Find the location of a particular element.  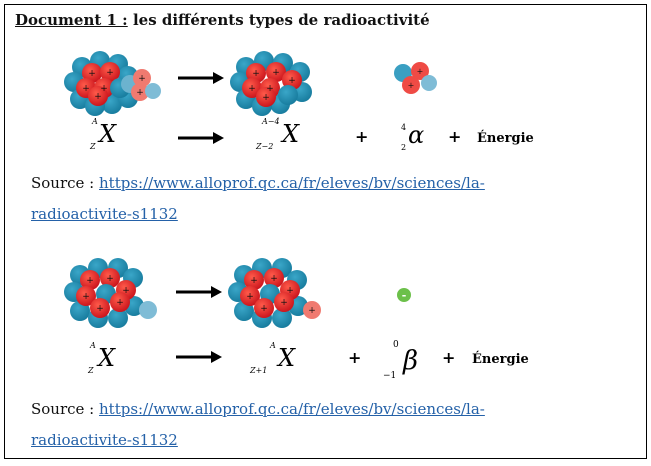

alpha-arrow-top is located at coordinates (201, 78).